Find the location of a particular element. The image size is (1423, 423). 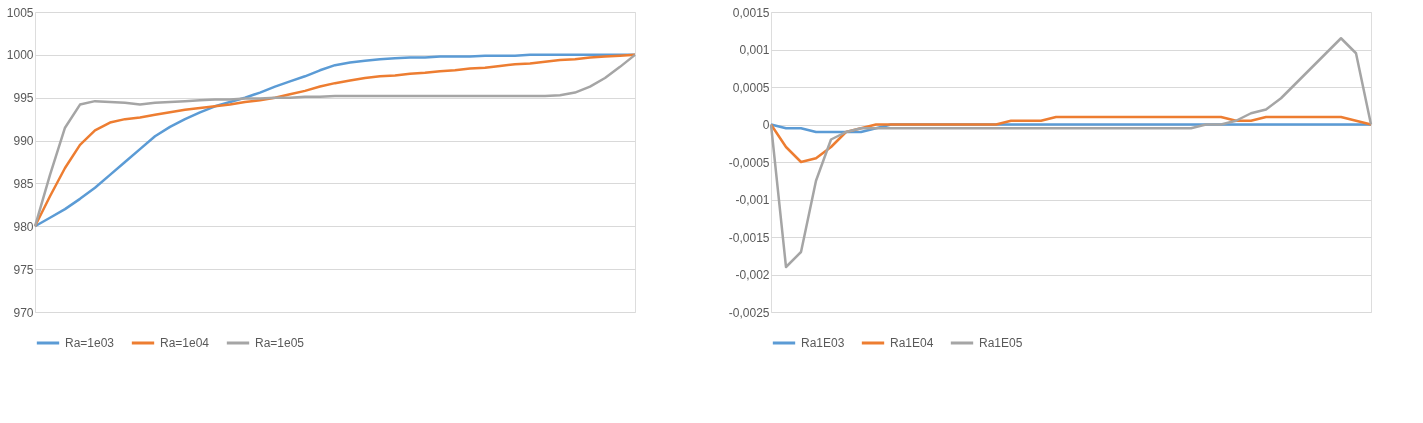

y-tick-label: -0,001 is located at coordinates (752, 200).